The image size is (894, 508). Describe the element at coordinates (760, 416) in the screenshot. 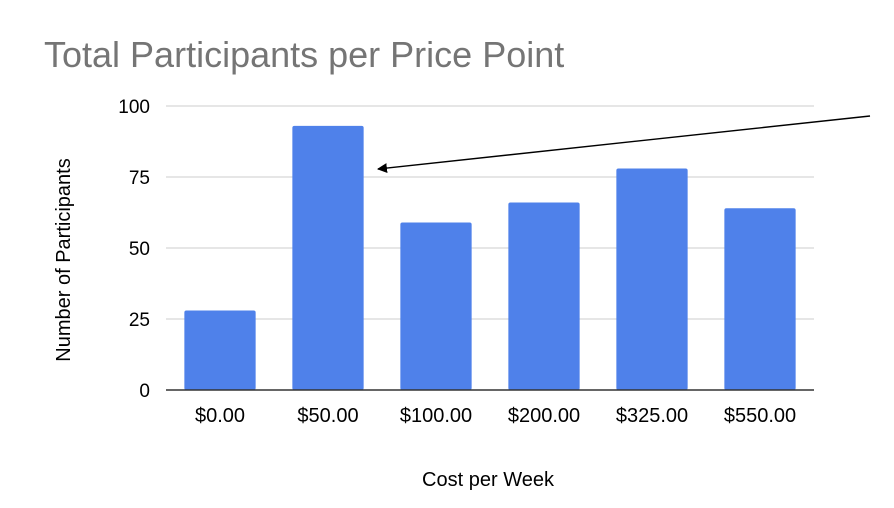

I see `x-tick-label: $550.00` at that location.